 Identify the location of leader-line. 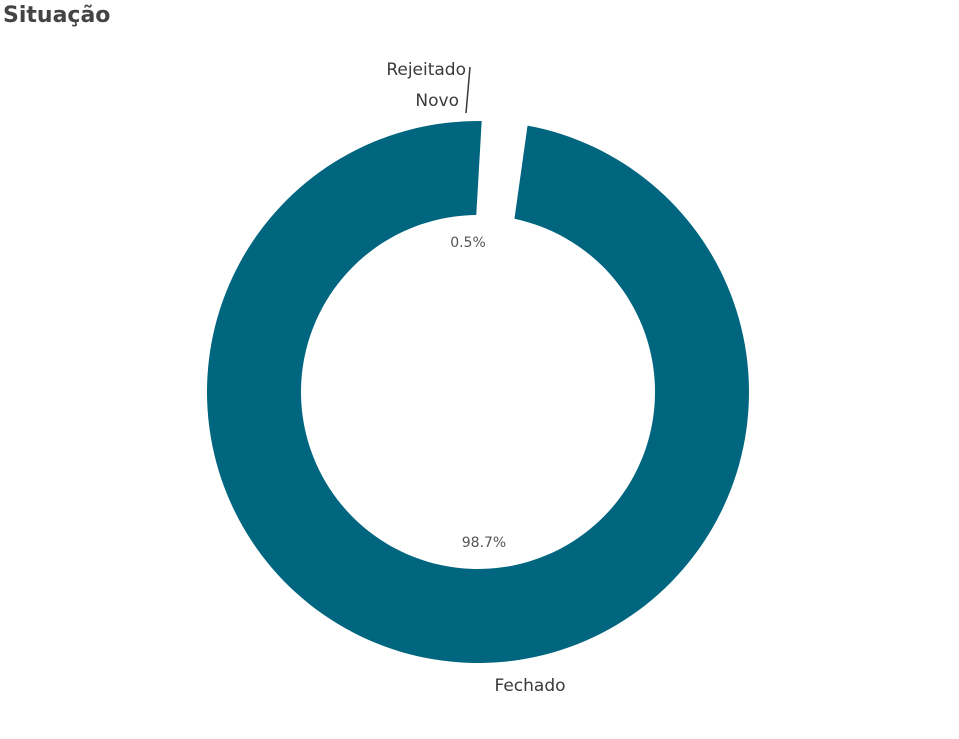
(468, 90).